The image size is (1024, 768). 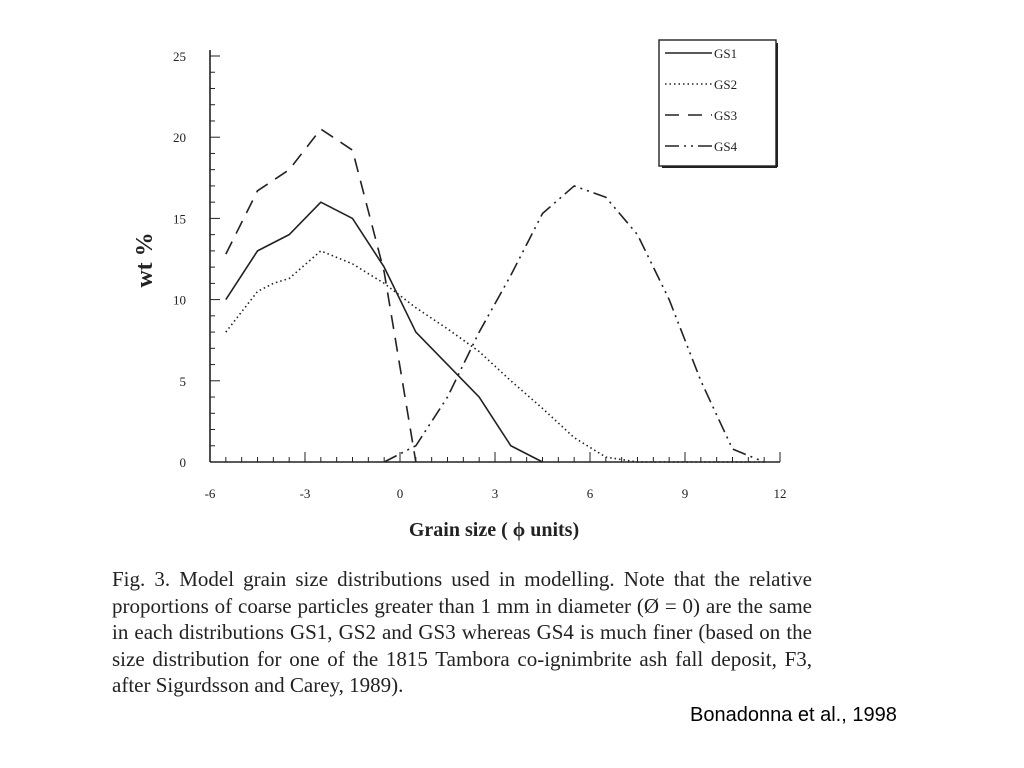 I want to click on x-tick-label: 9, so click(x=685, y=493).